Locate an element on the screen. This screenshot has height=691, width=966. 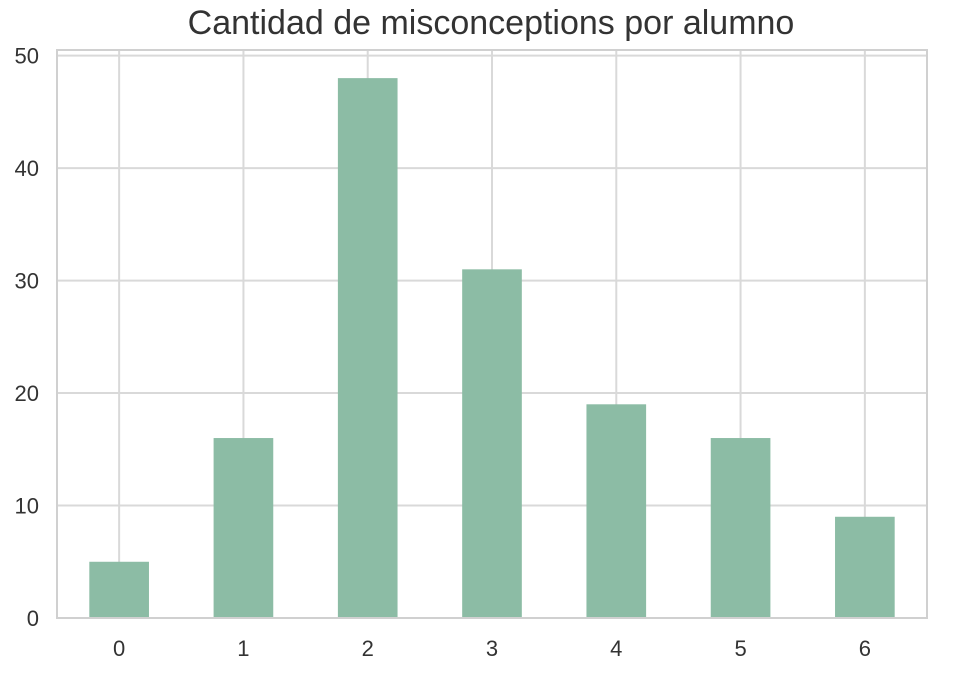
y-tick-label: 50 is located at coordinates (27, 56).